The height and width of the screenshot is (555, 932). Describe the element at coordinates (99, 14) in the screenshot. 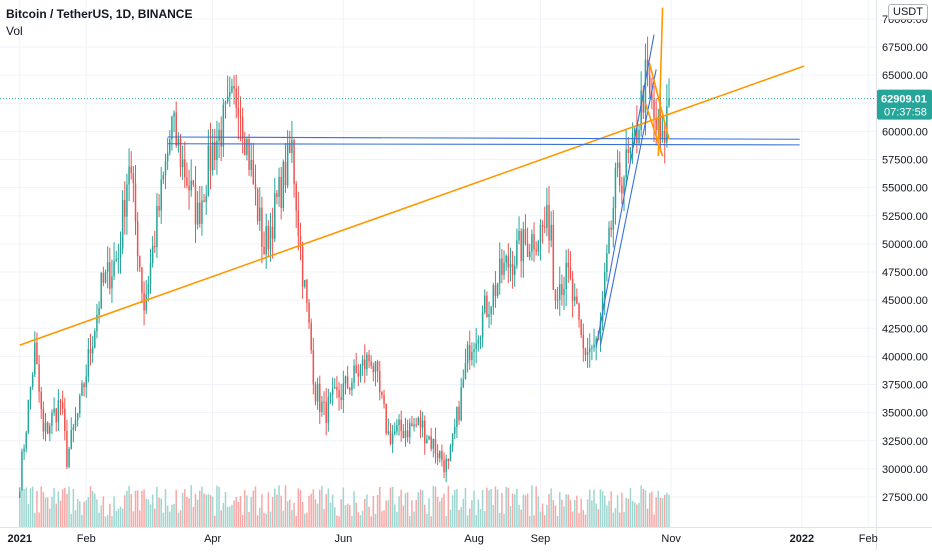

I see `symbol-title: Bitcoin / TetherUS, 1D, BINANCE` at that location.